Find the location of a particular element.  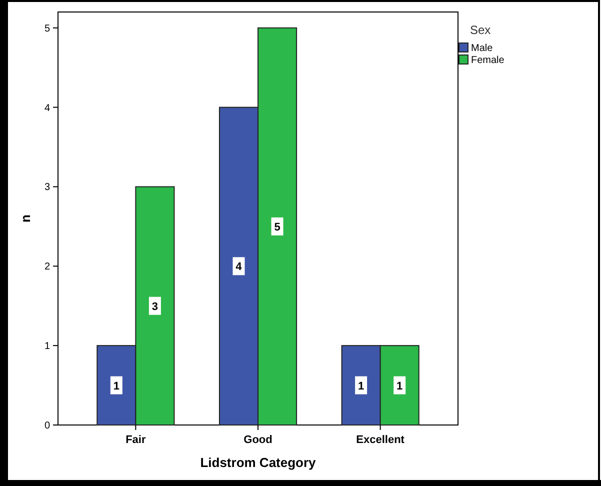

legend-label: Male is located at coordinates (482, 48).